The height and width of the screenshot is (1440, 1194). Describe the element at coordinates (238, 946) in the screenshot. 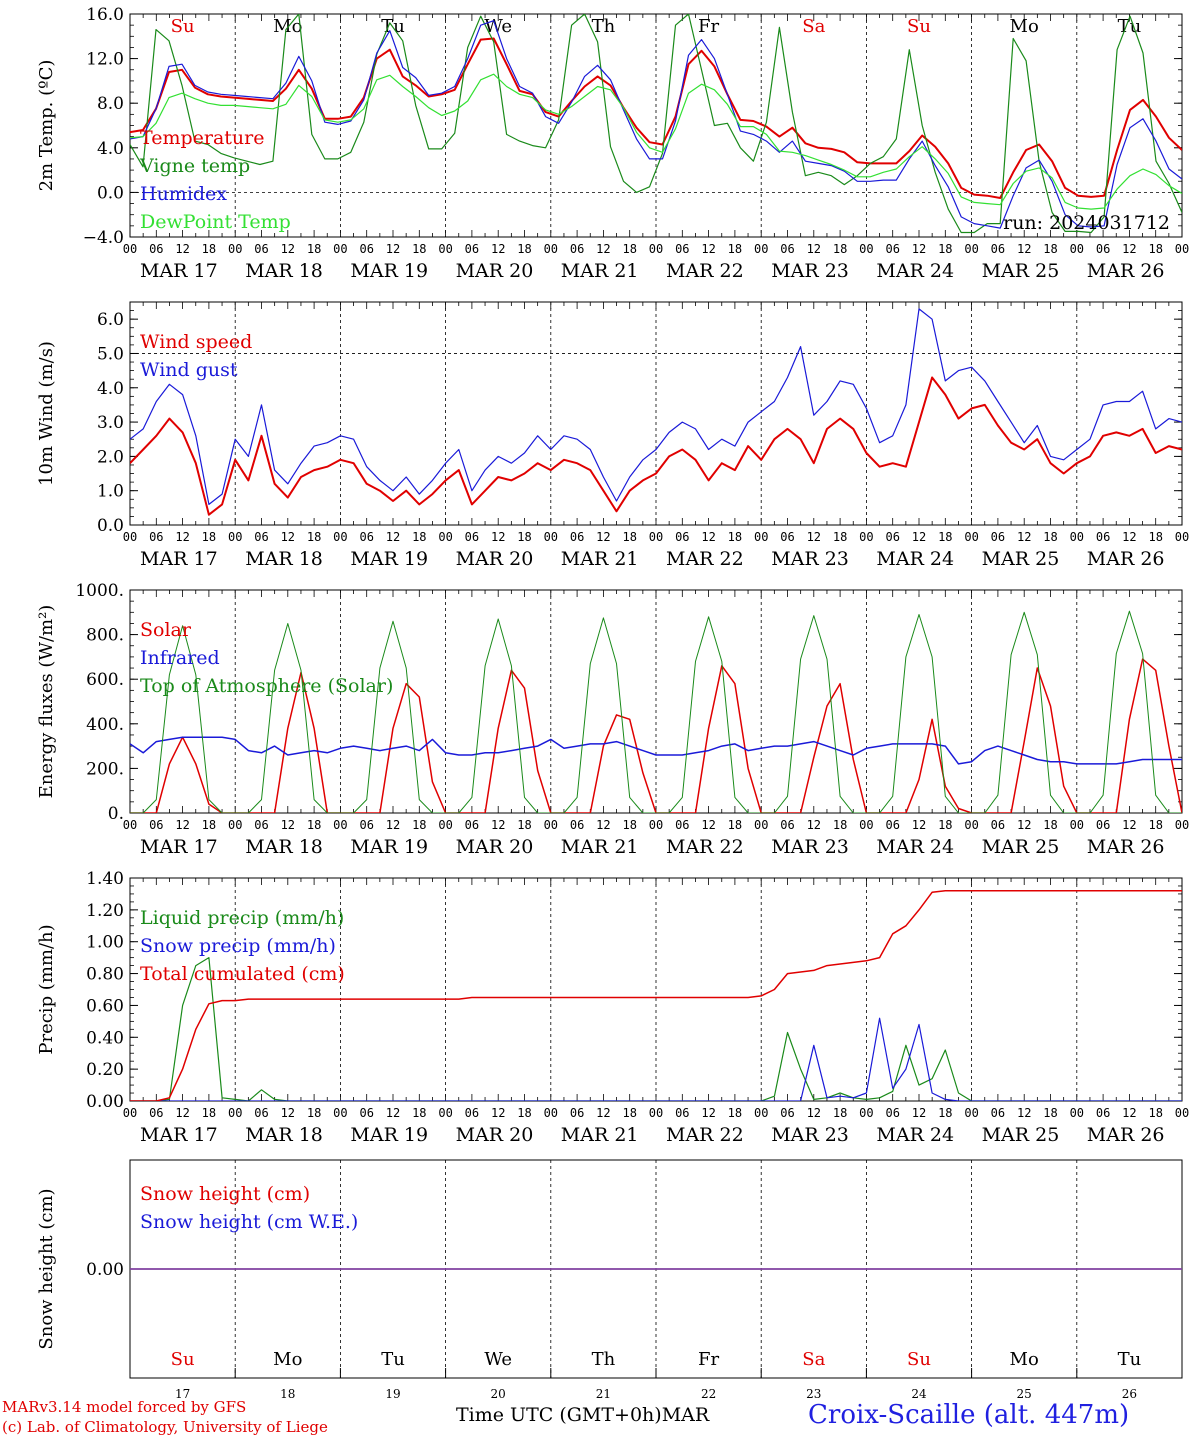

I see `legend-entry: Snow precip (mm/h)` at that location.